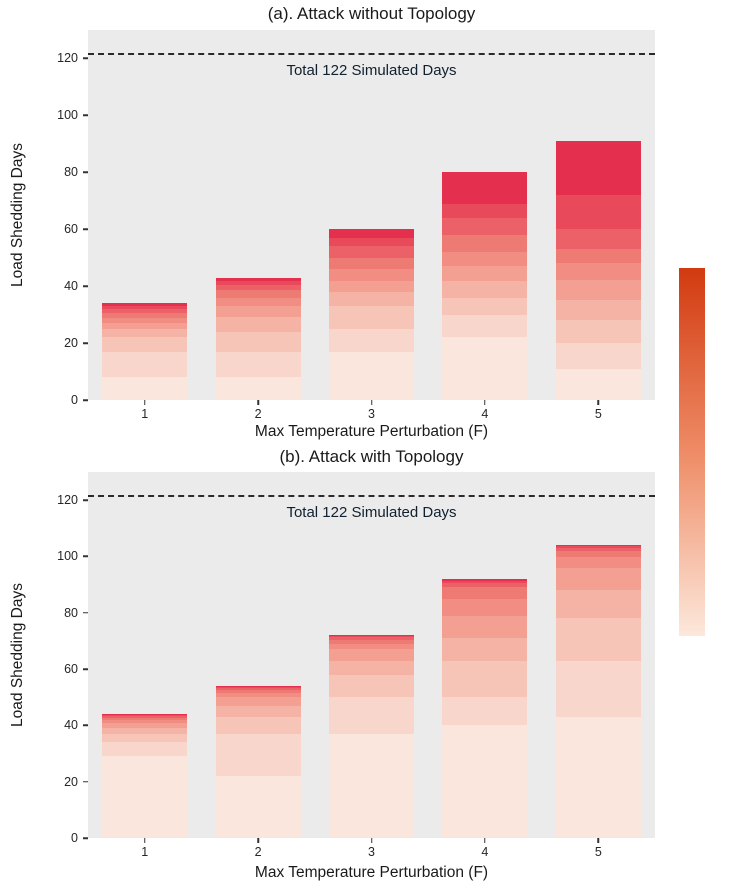  Describe the element at coordinates (67, 500) in the screenshot. I see `y-tick-label: 120` at that location.